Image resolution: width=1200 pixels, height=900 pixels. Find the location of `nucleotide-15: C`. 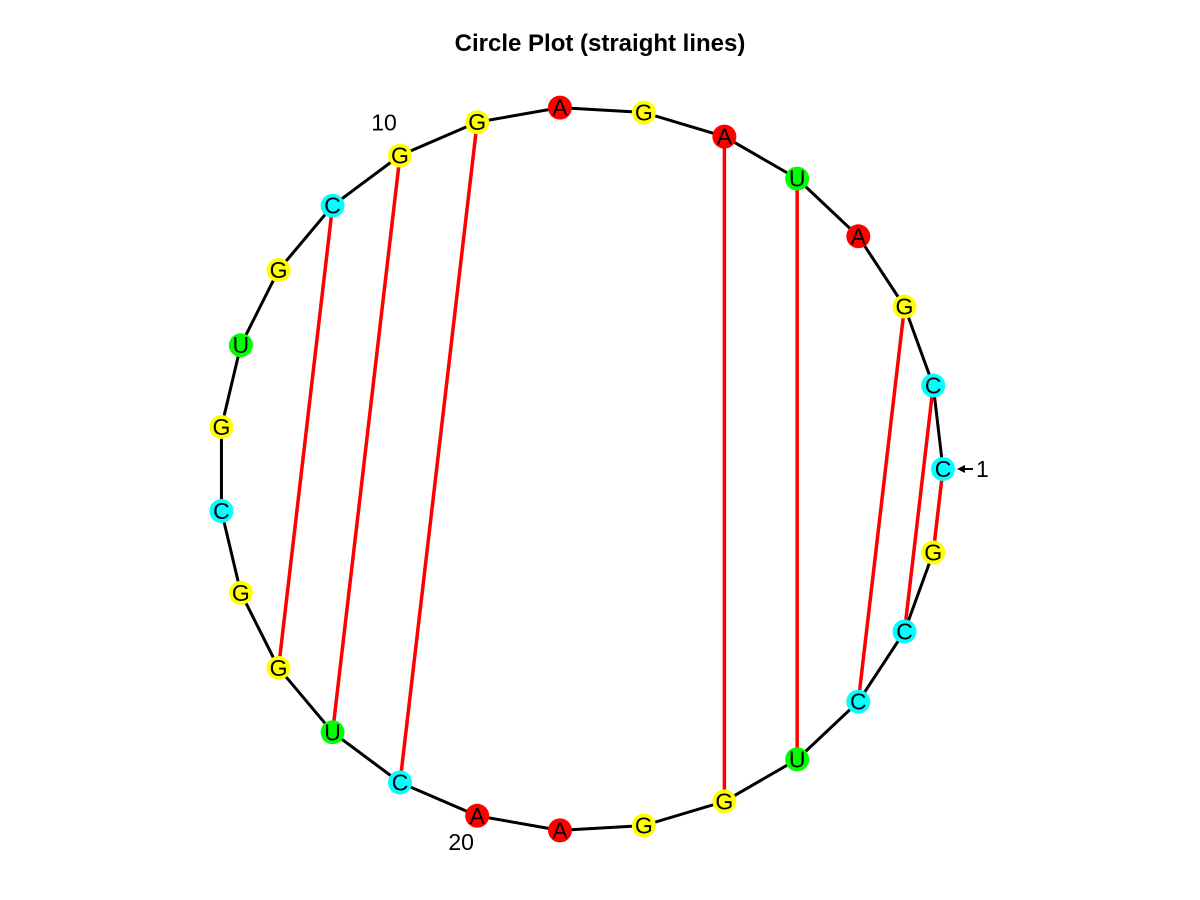

nucleotide-15: C is located at coordinates (221, 511).